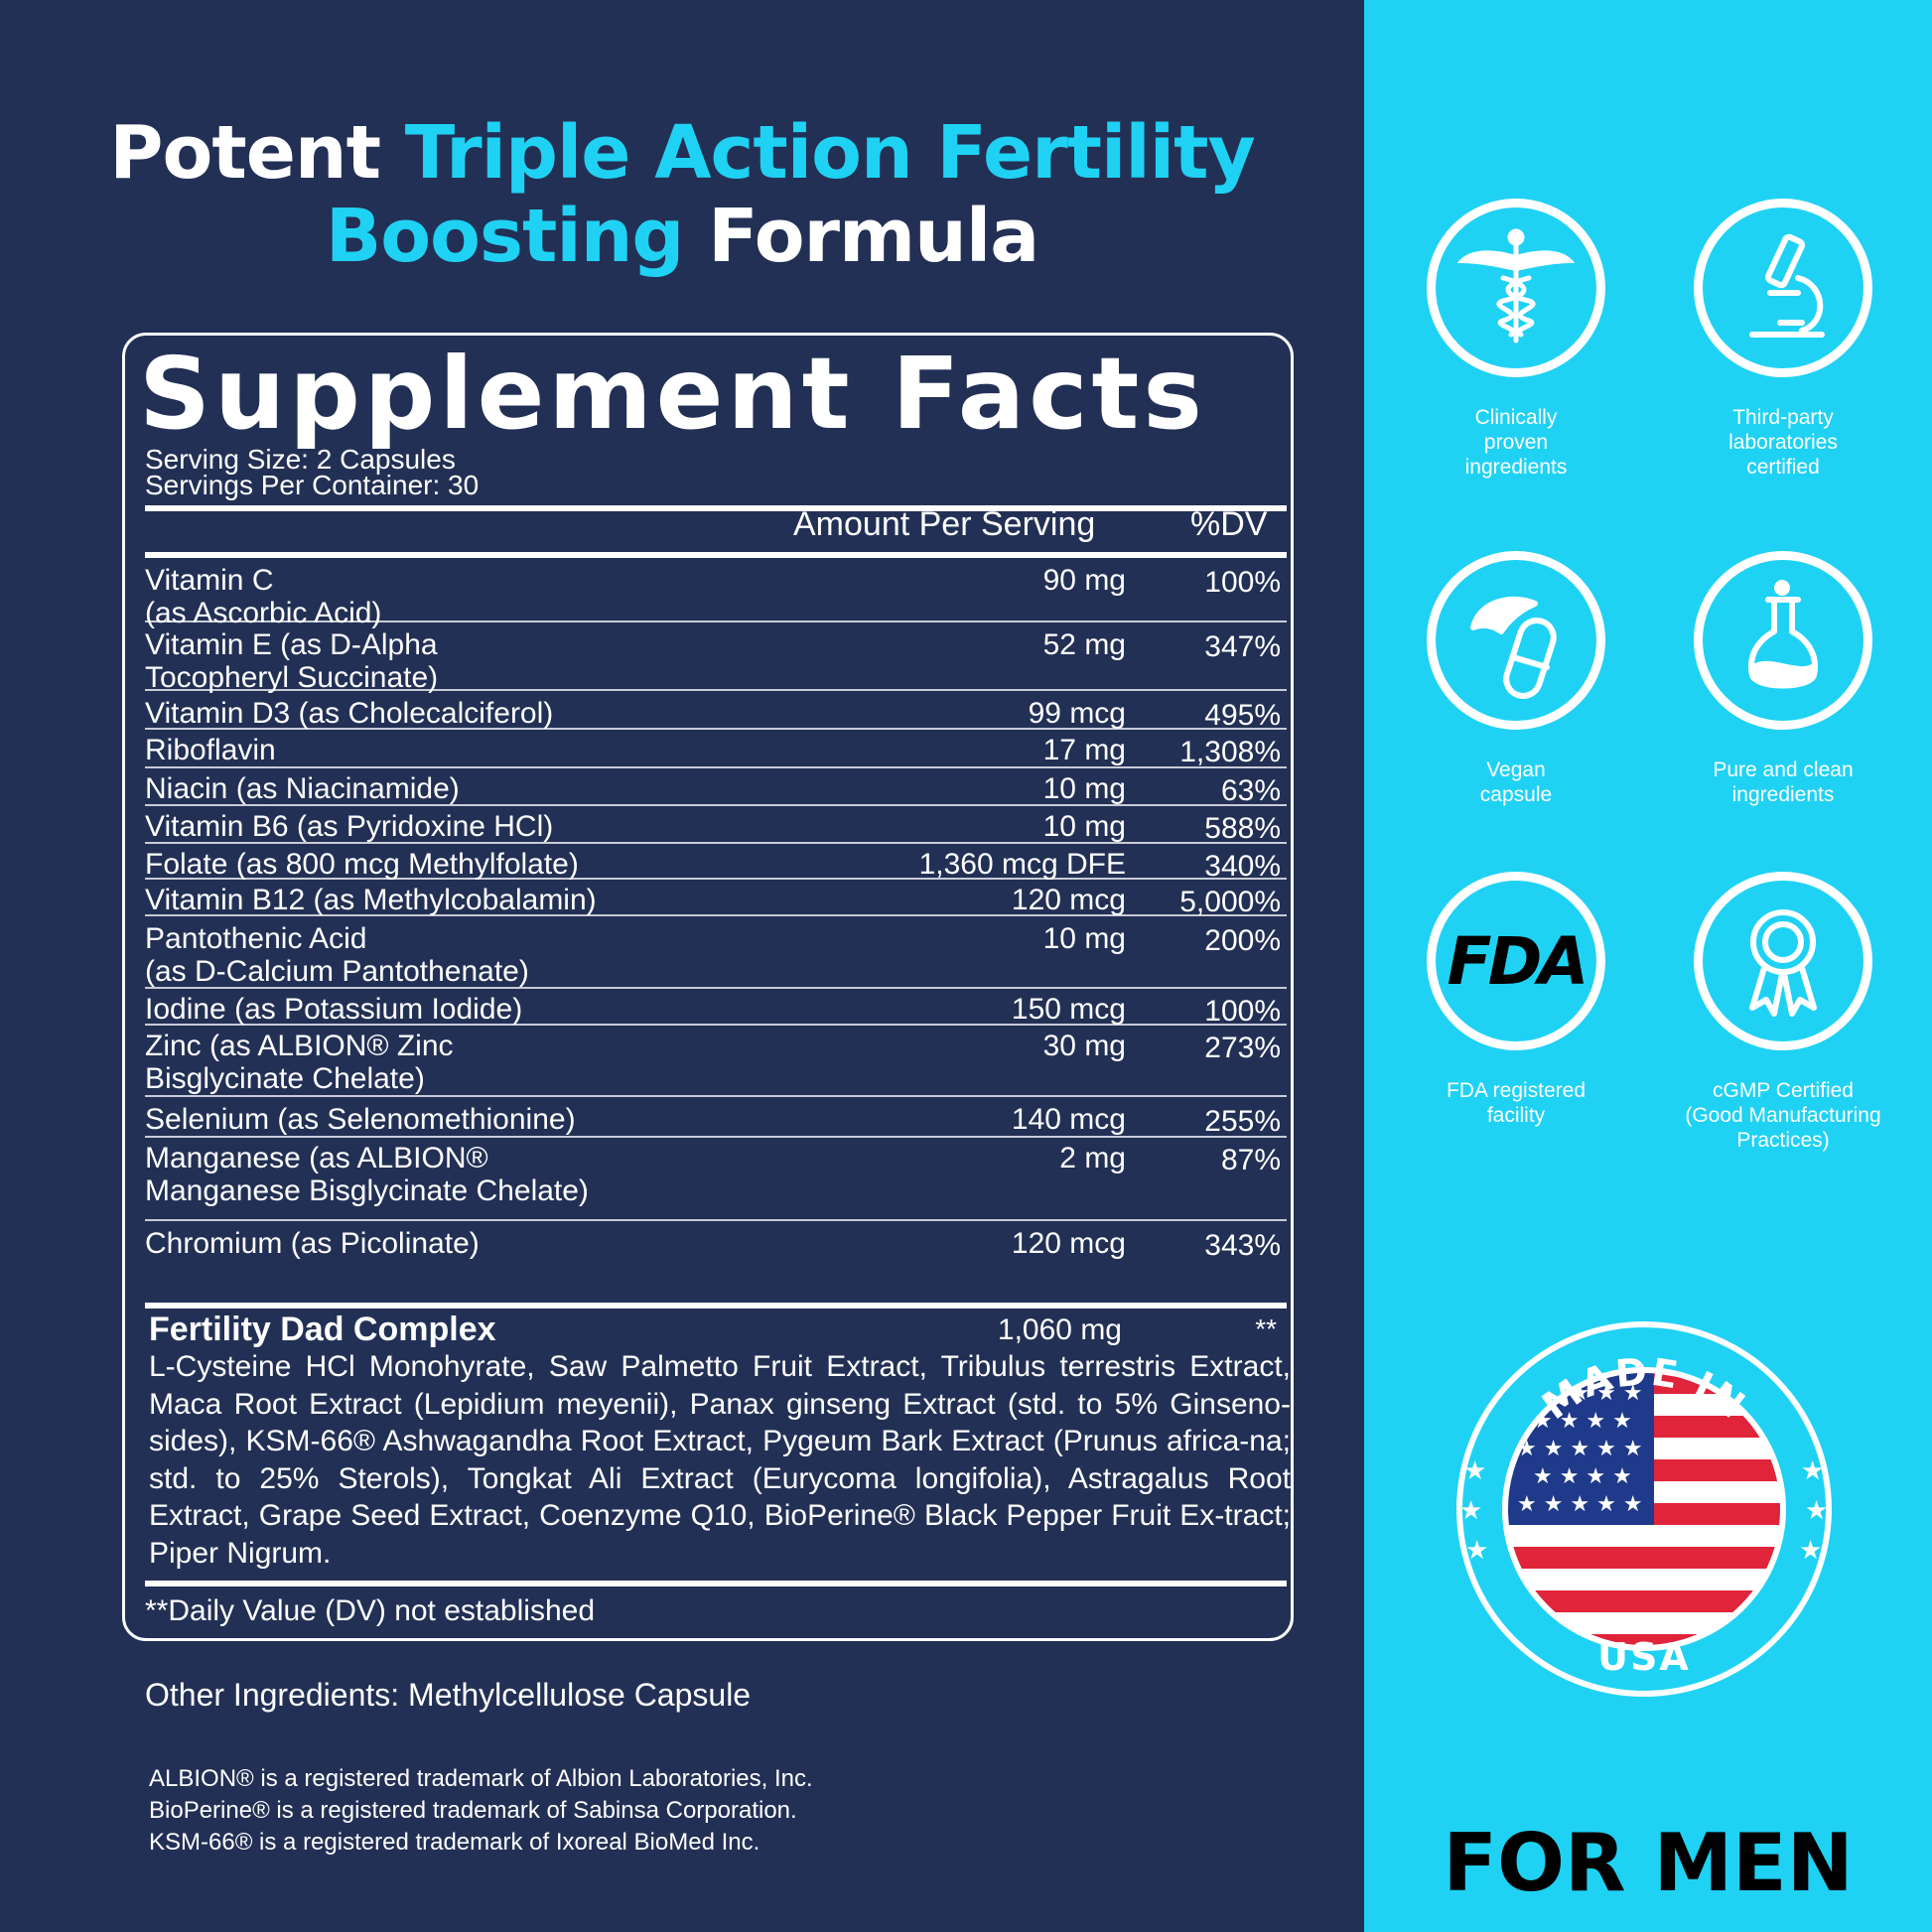 The image size is (1932, 1932). What do you see at coordinates (1230, 902) in the screenshot?
I see `nutrient-dv: 5,000%` at bounding box center [1230, 902].